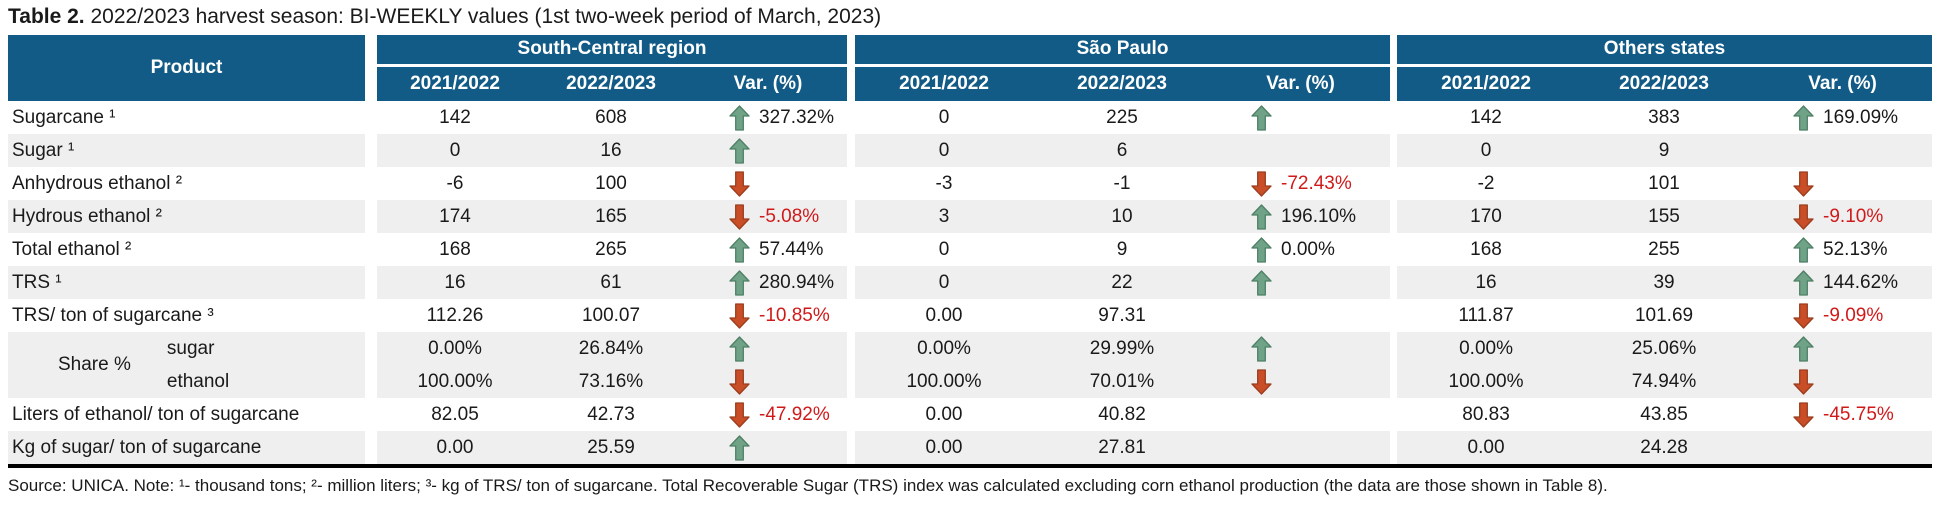  What do you see at coordinates (1122, 183) in the screenshot?
I see `value-cell: -1` at bounding box center [1122, 183].